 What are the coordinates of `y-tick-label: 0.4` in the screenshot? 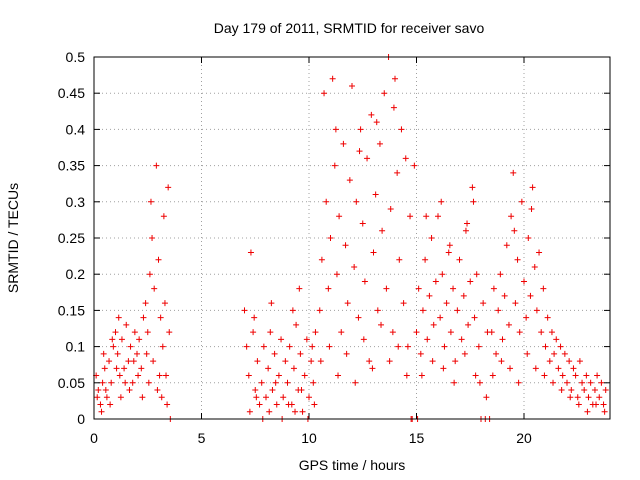 It's located at (76, 129).